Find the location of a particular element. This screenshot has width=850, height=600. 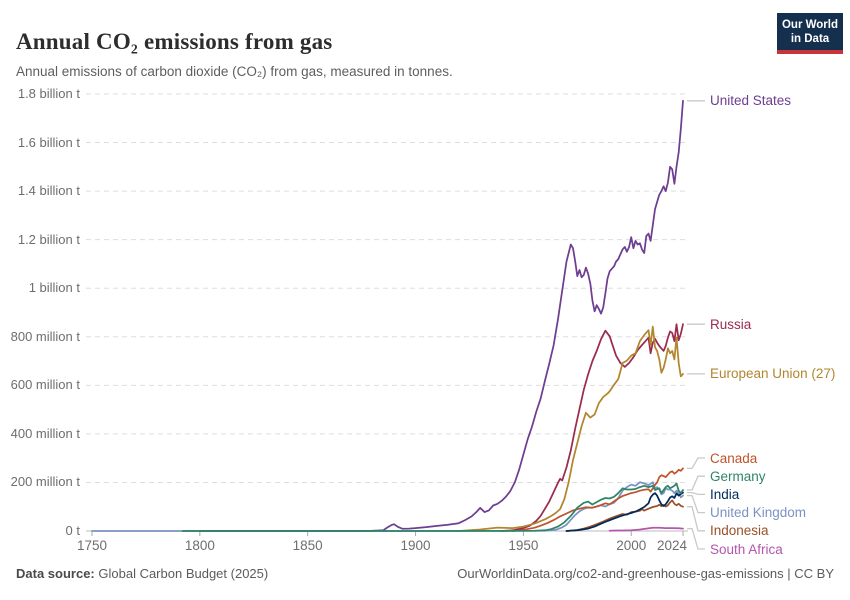

data-source-label: Data source: is located at coordinates (55, 573).